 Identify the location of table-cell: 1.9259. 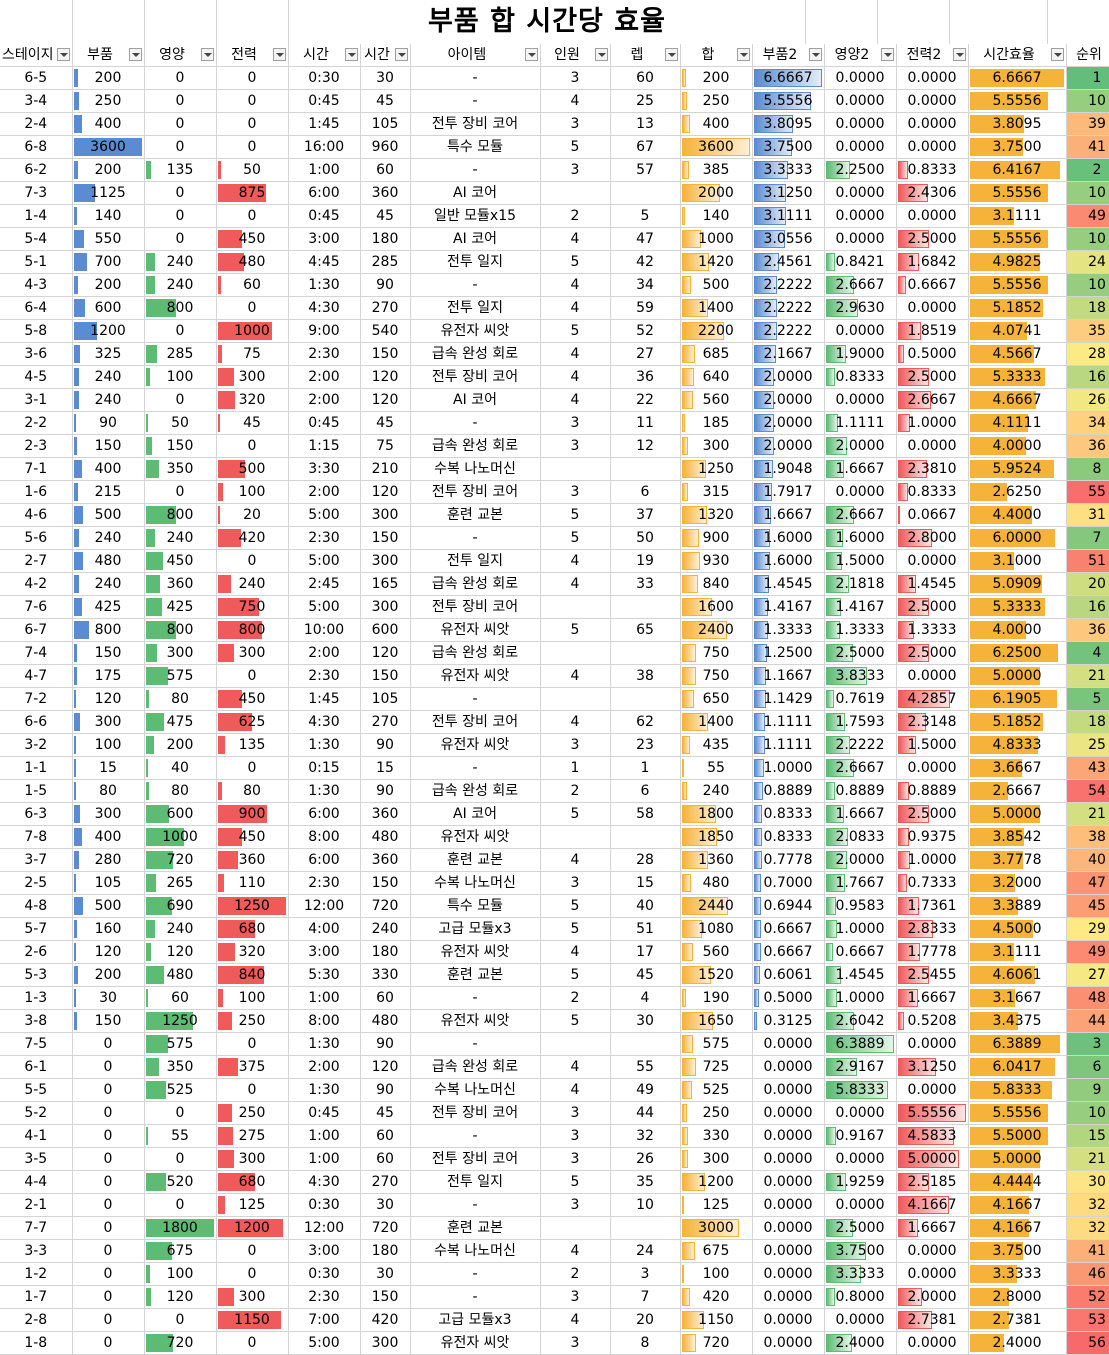
(860, 1182).